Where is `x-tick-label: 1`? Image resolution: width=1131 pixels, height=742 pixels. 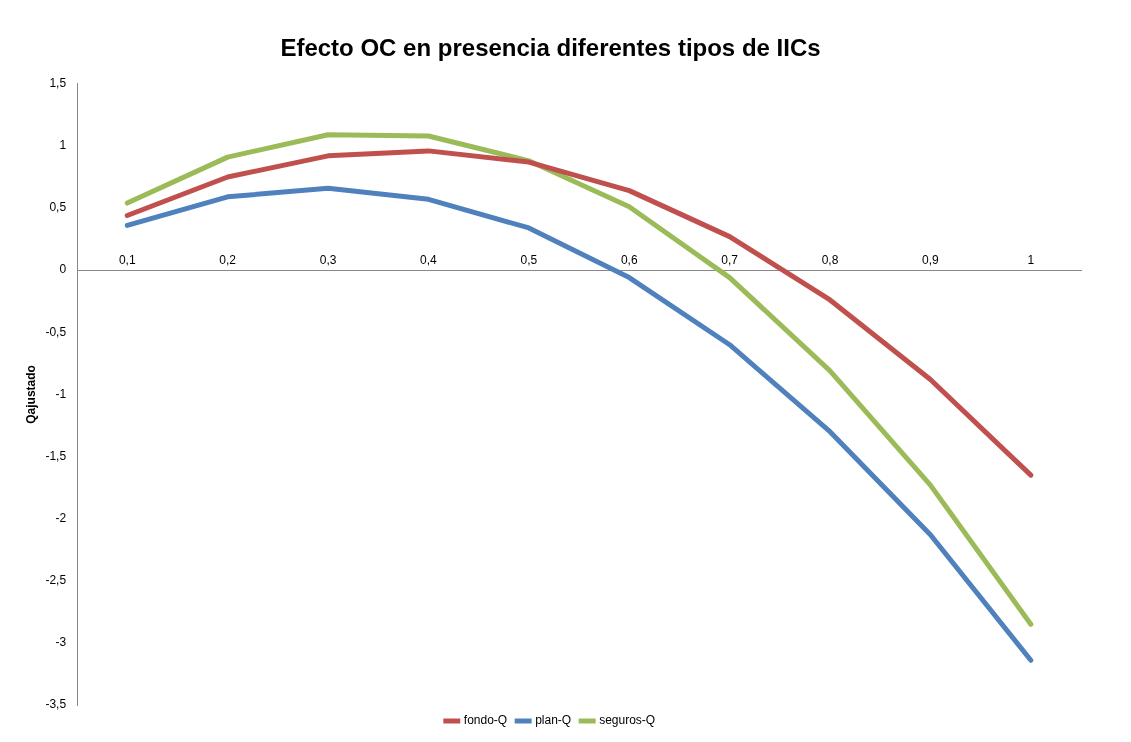
x-tick-label: 1 is located at coordinates (1031, 259).